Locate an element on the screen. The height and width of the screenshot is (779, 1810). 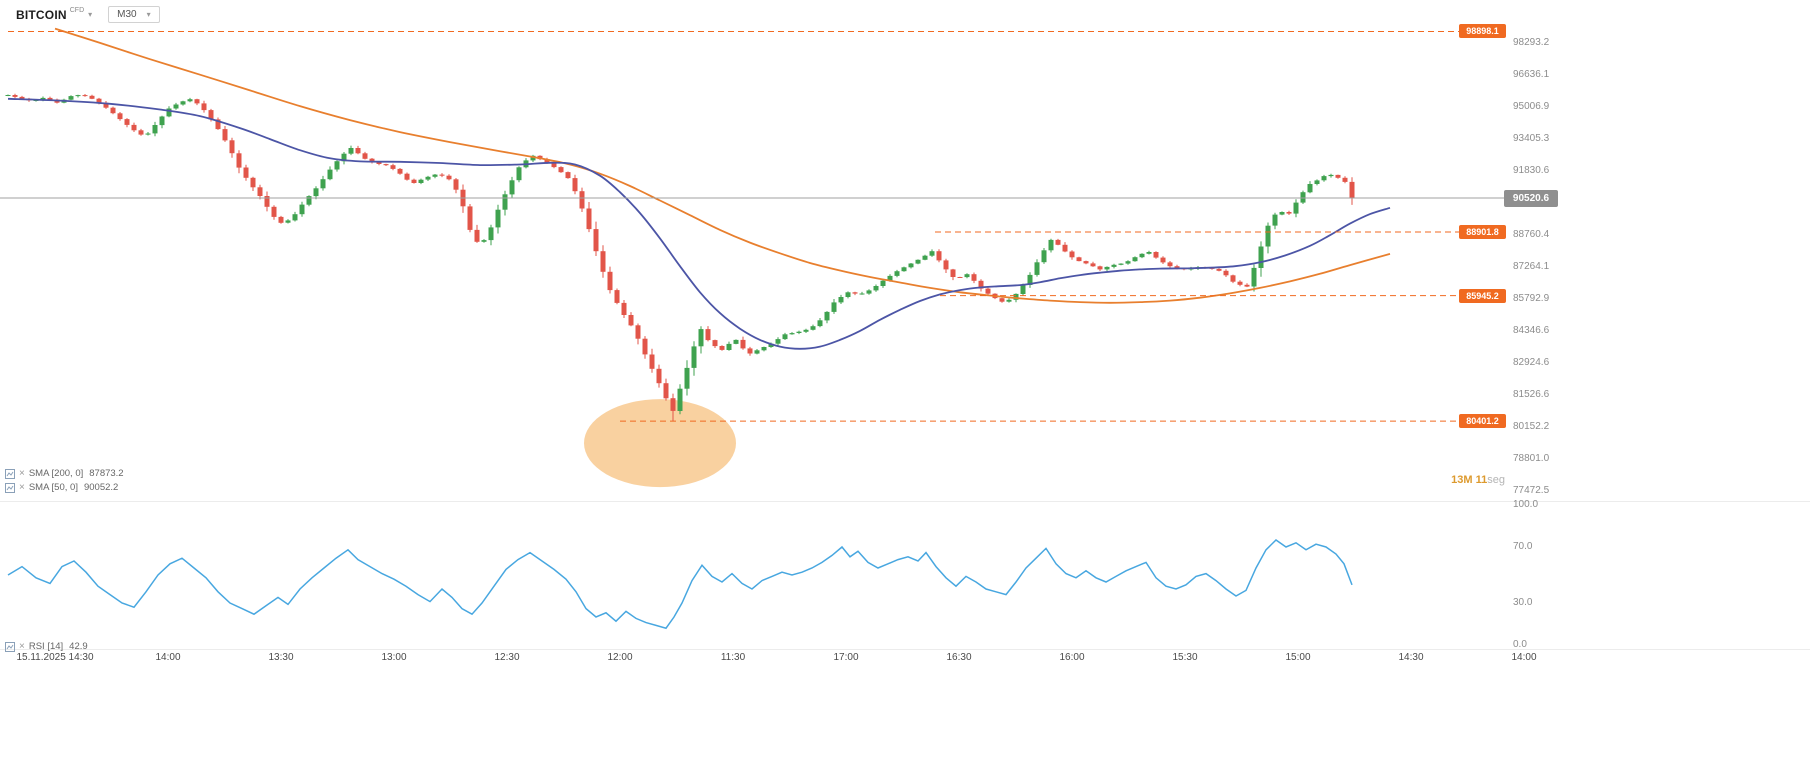
rsi-axis-label: 100.0 is located at coordinates (1526, 504).